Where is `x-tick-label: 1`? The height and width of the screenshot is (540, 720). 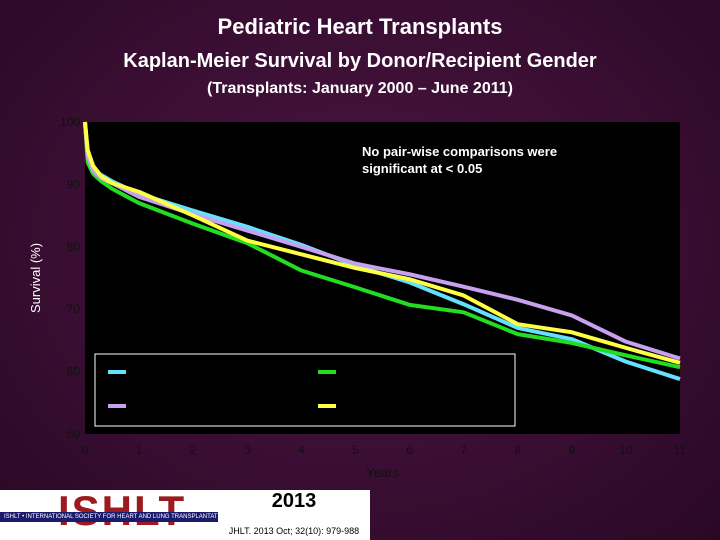 x-tick-label: 1 is located at coordinates (139, 450).